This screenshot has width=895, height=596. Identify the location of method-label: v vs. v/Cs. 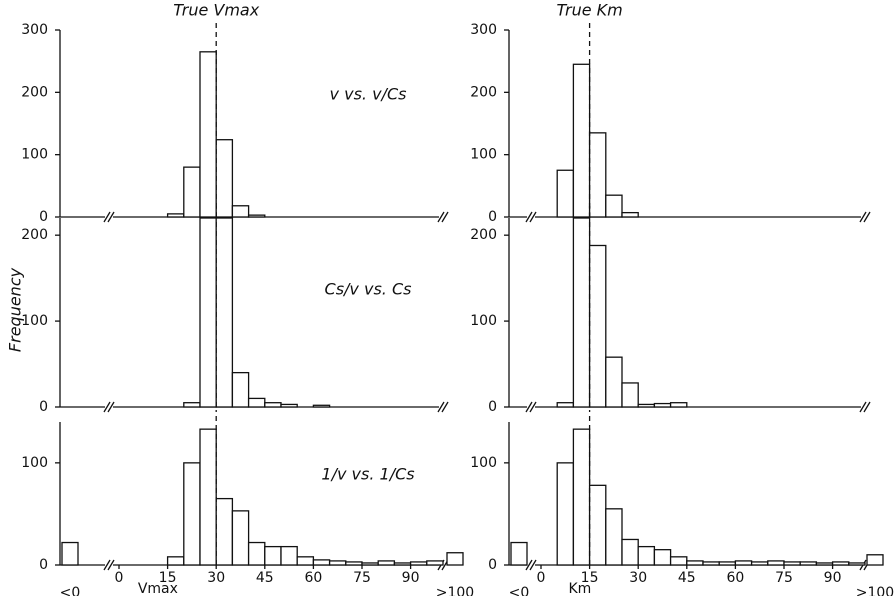
(368, 94).